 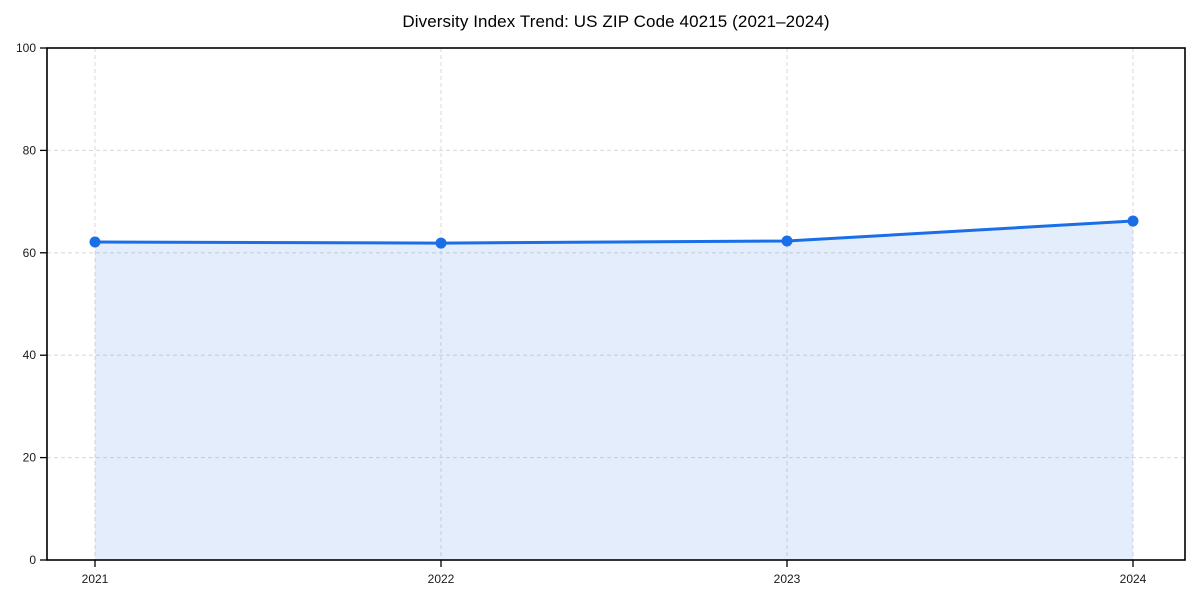 What do you see at coordinates (614, 232) in the screenshot?
I see `trend-line` at bounding box center [614, 232].